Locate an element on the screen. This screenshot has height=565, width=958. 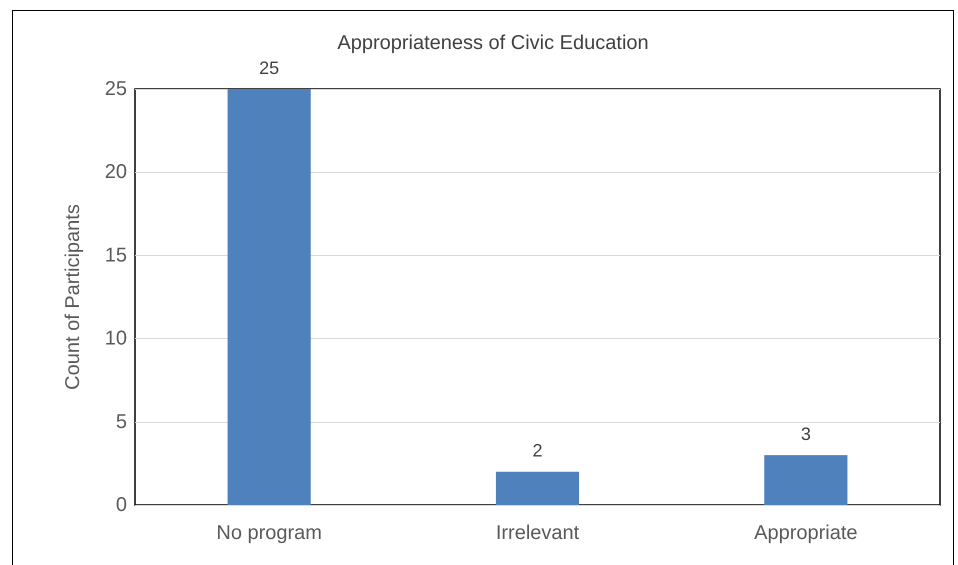
y-tick-label: 5 is located at coordinates (121, 421).